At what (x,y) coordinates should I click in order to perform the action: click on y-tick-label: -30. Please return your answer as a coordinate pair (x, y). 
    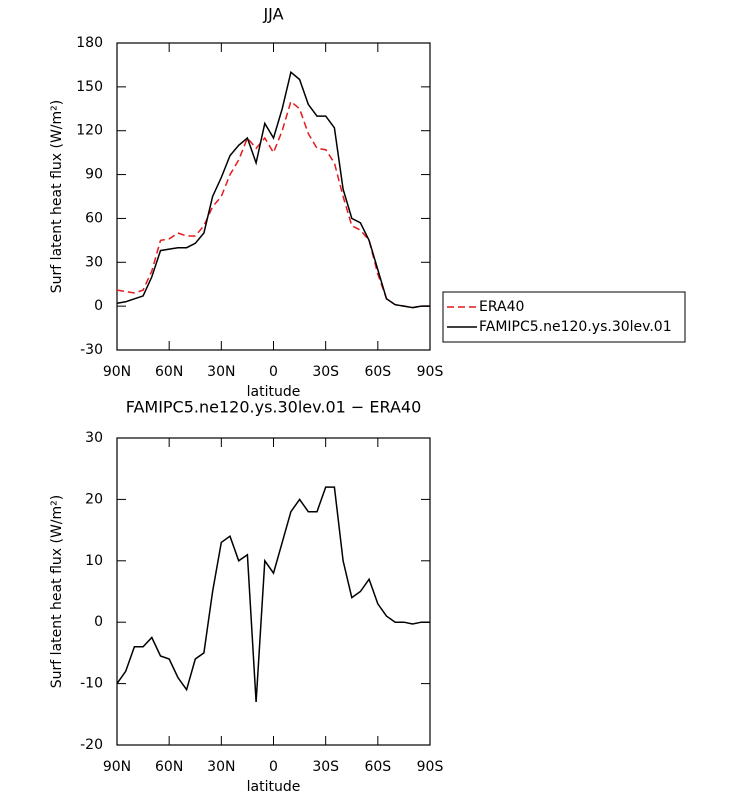
    Looking at the image, I should click on (91, 350).